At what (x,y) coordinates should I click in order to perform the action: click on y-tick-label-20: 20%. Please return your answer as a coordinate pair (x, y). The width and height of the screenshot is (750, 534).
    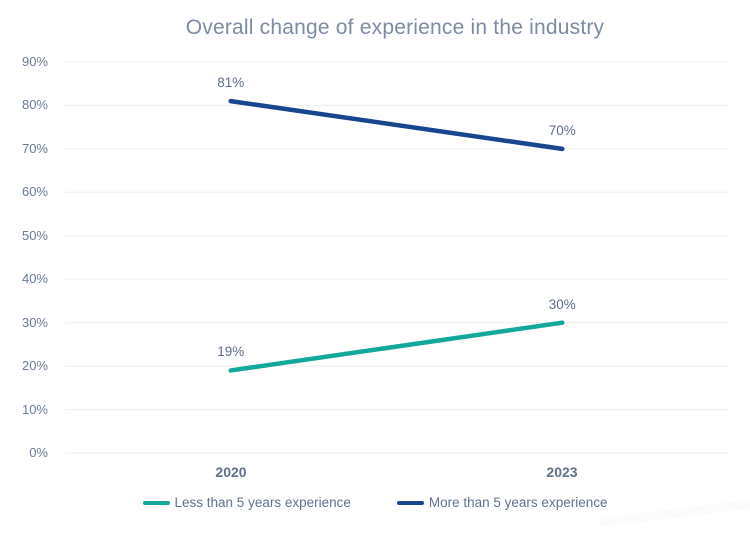
    Looking at the image, I should click on (34, 366).